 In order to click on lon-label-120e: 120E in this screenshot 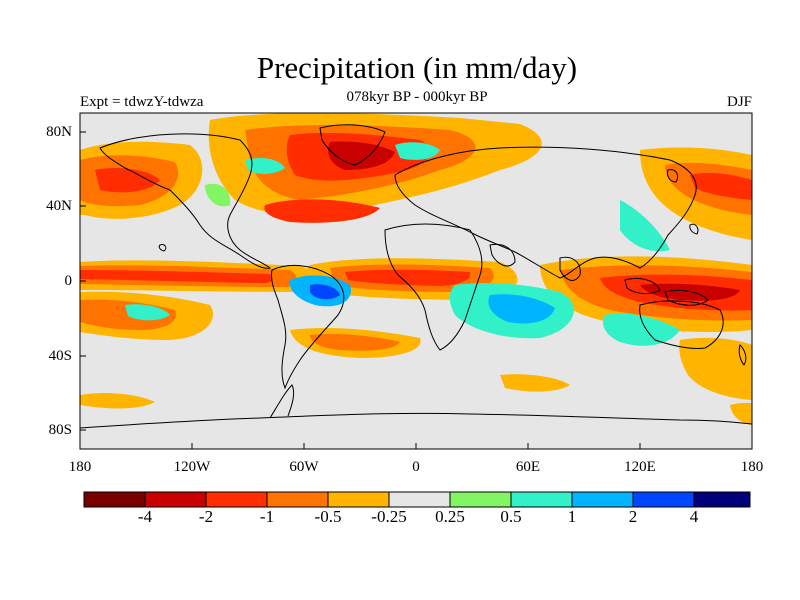, I will do `click(640, 467)`.